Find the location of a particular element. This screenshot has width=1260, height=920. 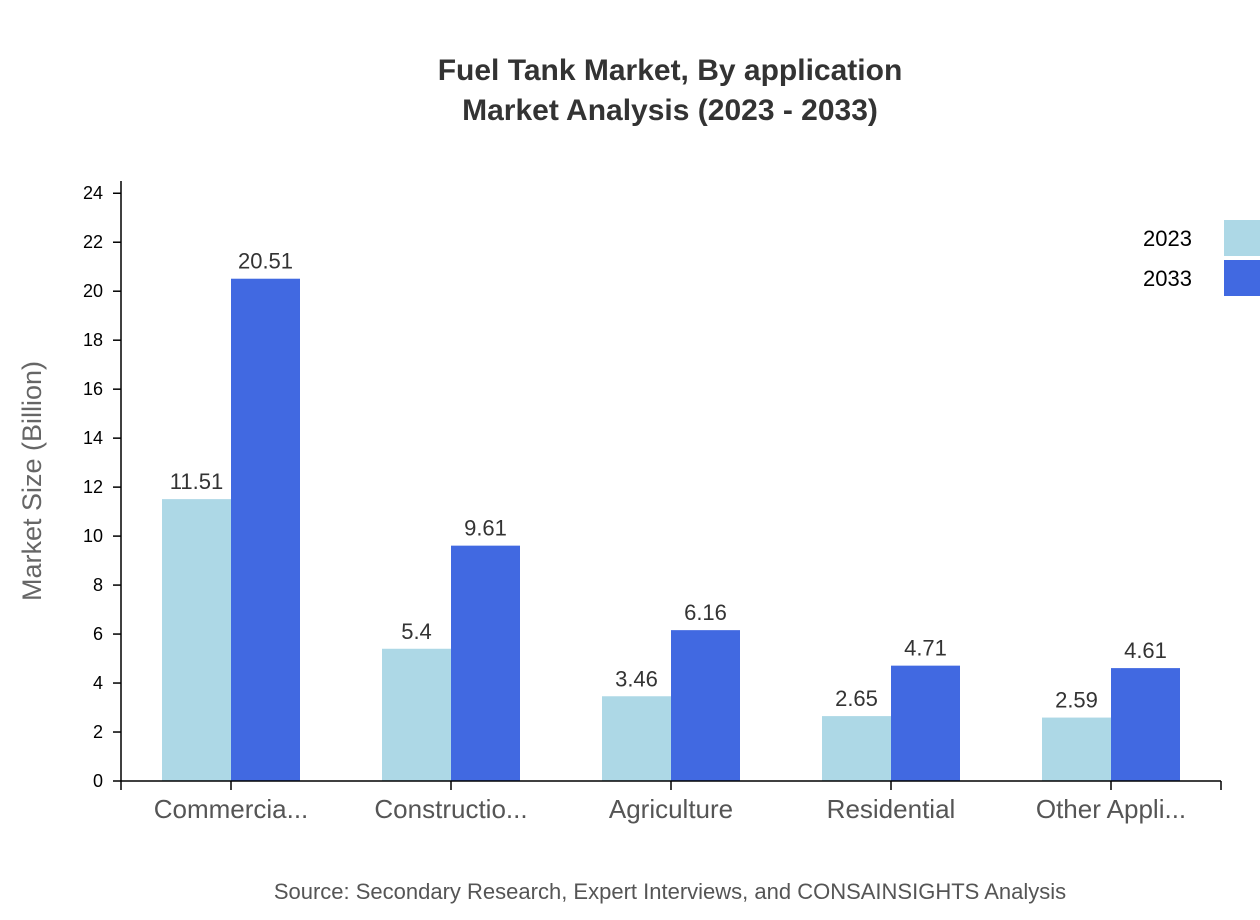

y-tick-label: 16 is located at coordinates (93, 389).